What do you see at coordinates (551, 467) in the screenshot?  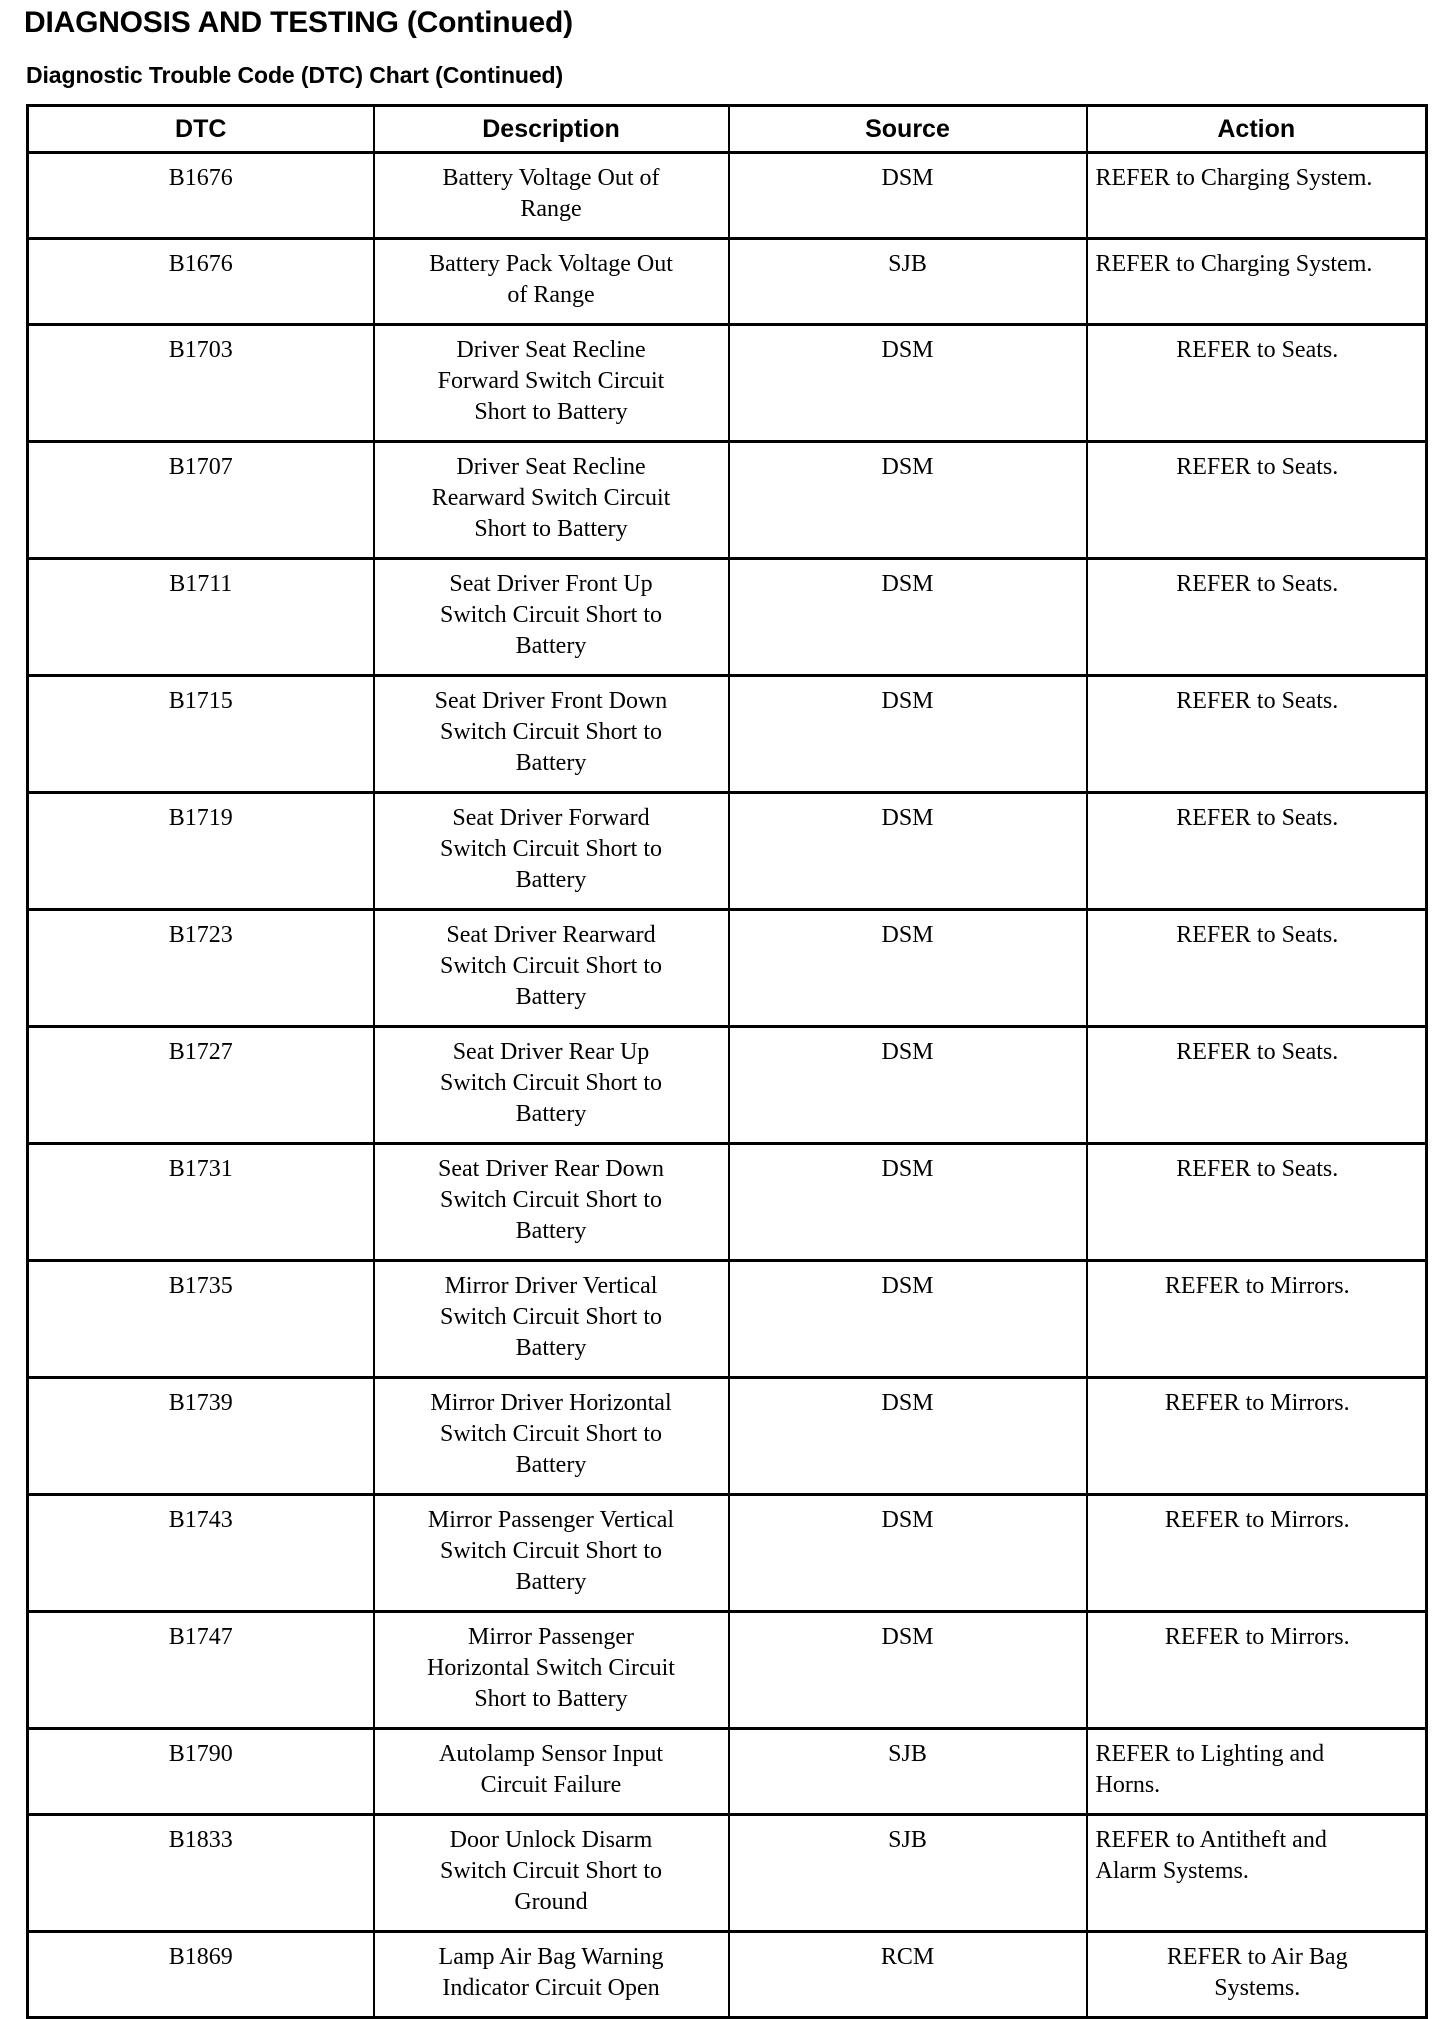 I see `description-line: Driver Seat Recline` at bounding box center [551, 467].